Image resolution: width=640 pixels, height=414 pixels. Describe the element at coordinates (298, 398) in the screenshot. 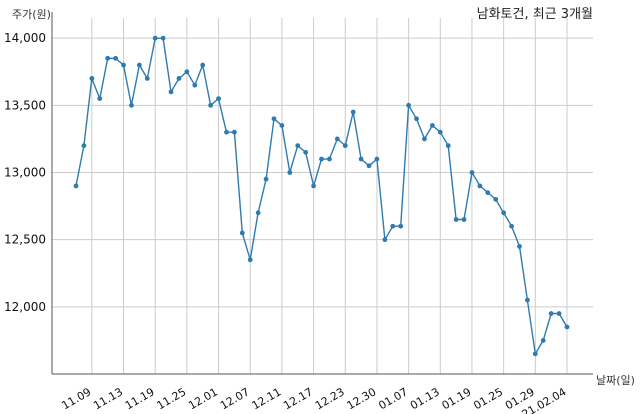

I see `x-tick-label: 12.17` at that location.